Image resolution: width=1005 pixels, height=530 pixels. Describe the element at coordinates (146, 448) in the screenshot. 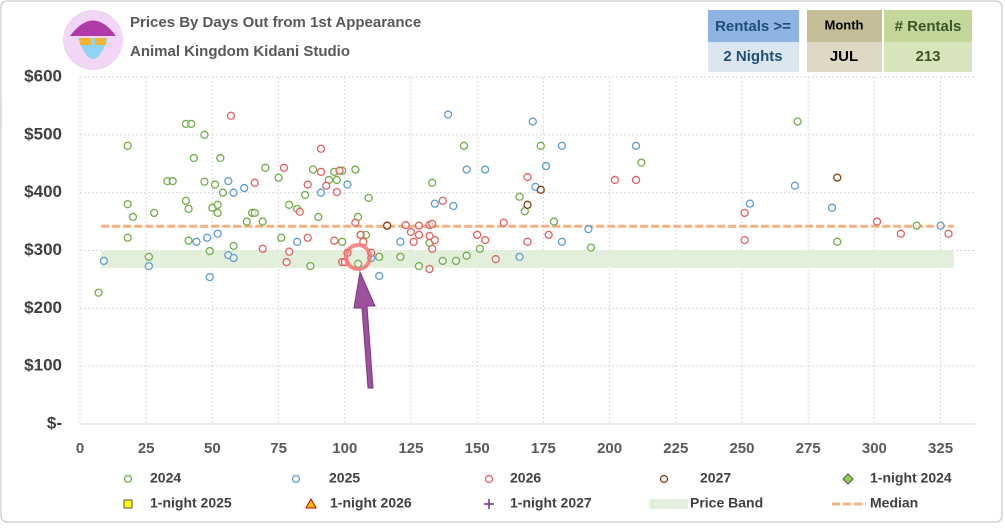

I see `x-tick-label: 25` at that location.